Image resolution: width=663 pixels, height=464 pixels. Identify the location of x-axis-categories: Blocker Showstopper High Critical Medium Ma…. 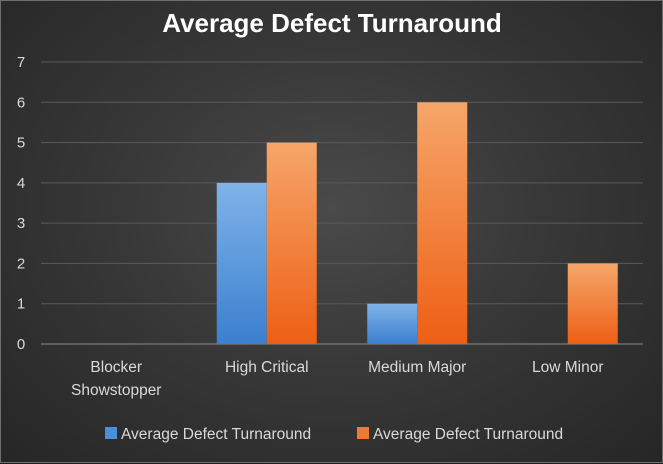
(337, 379).